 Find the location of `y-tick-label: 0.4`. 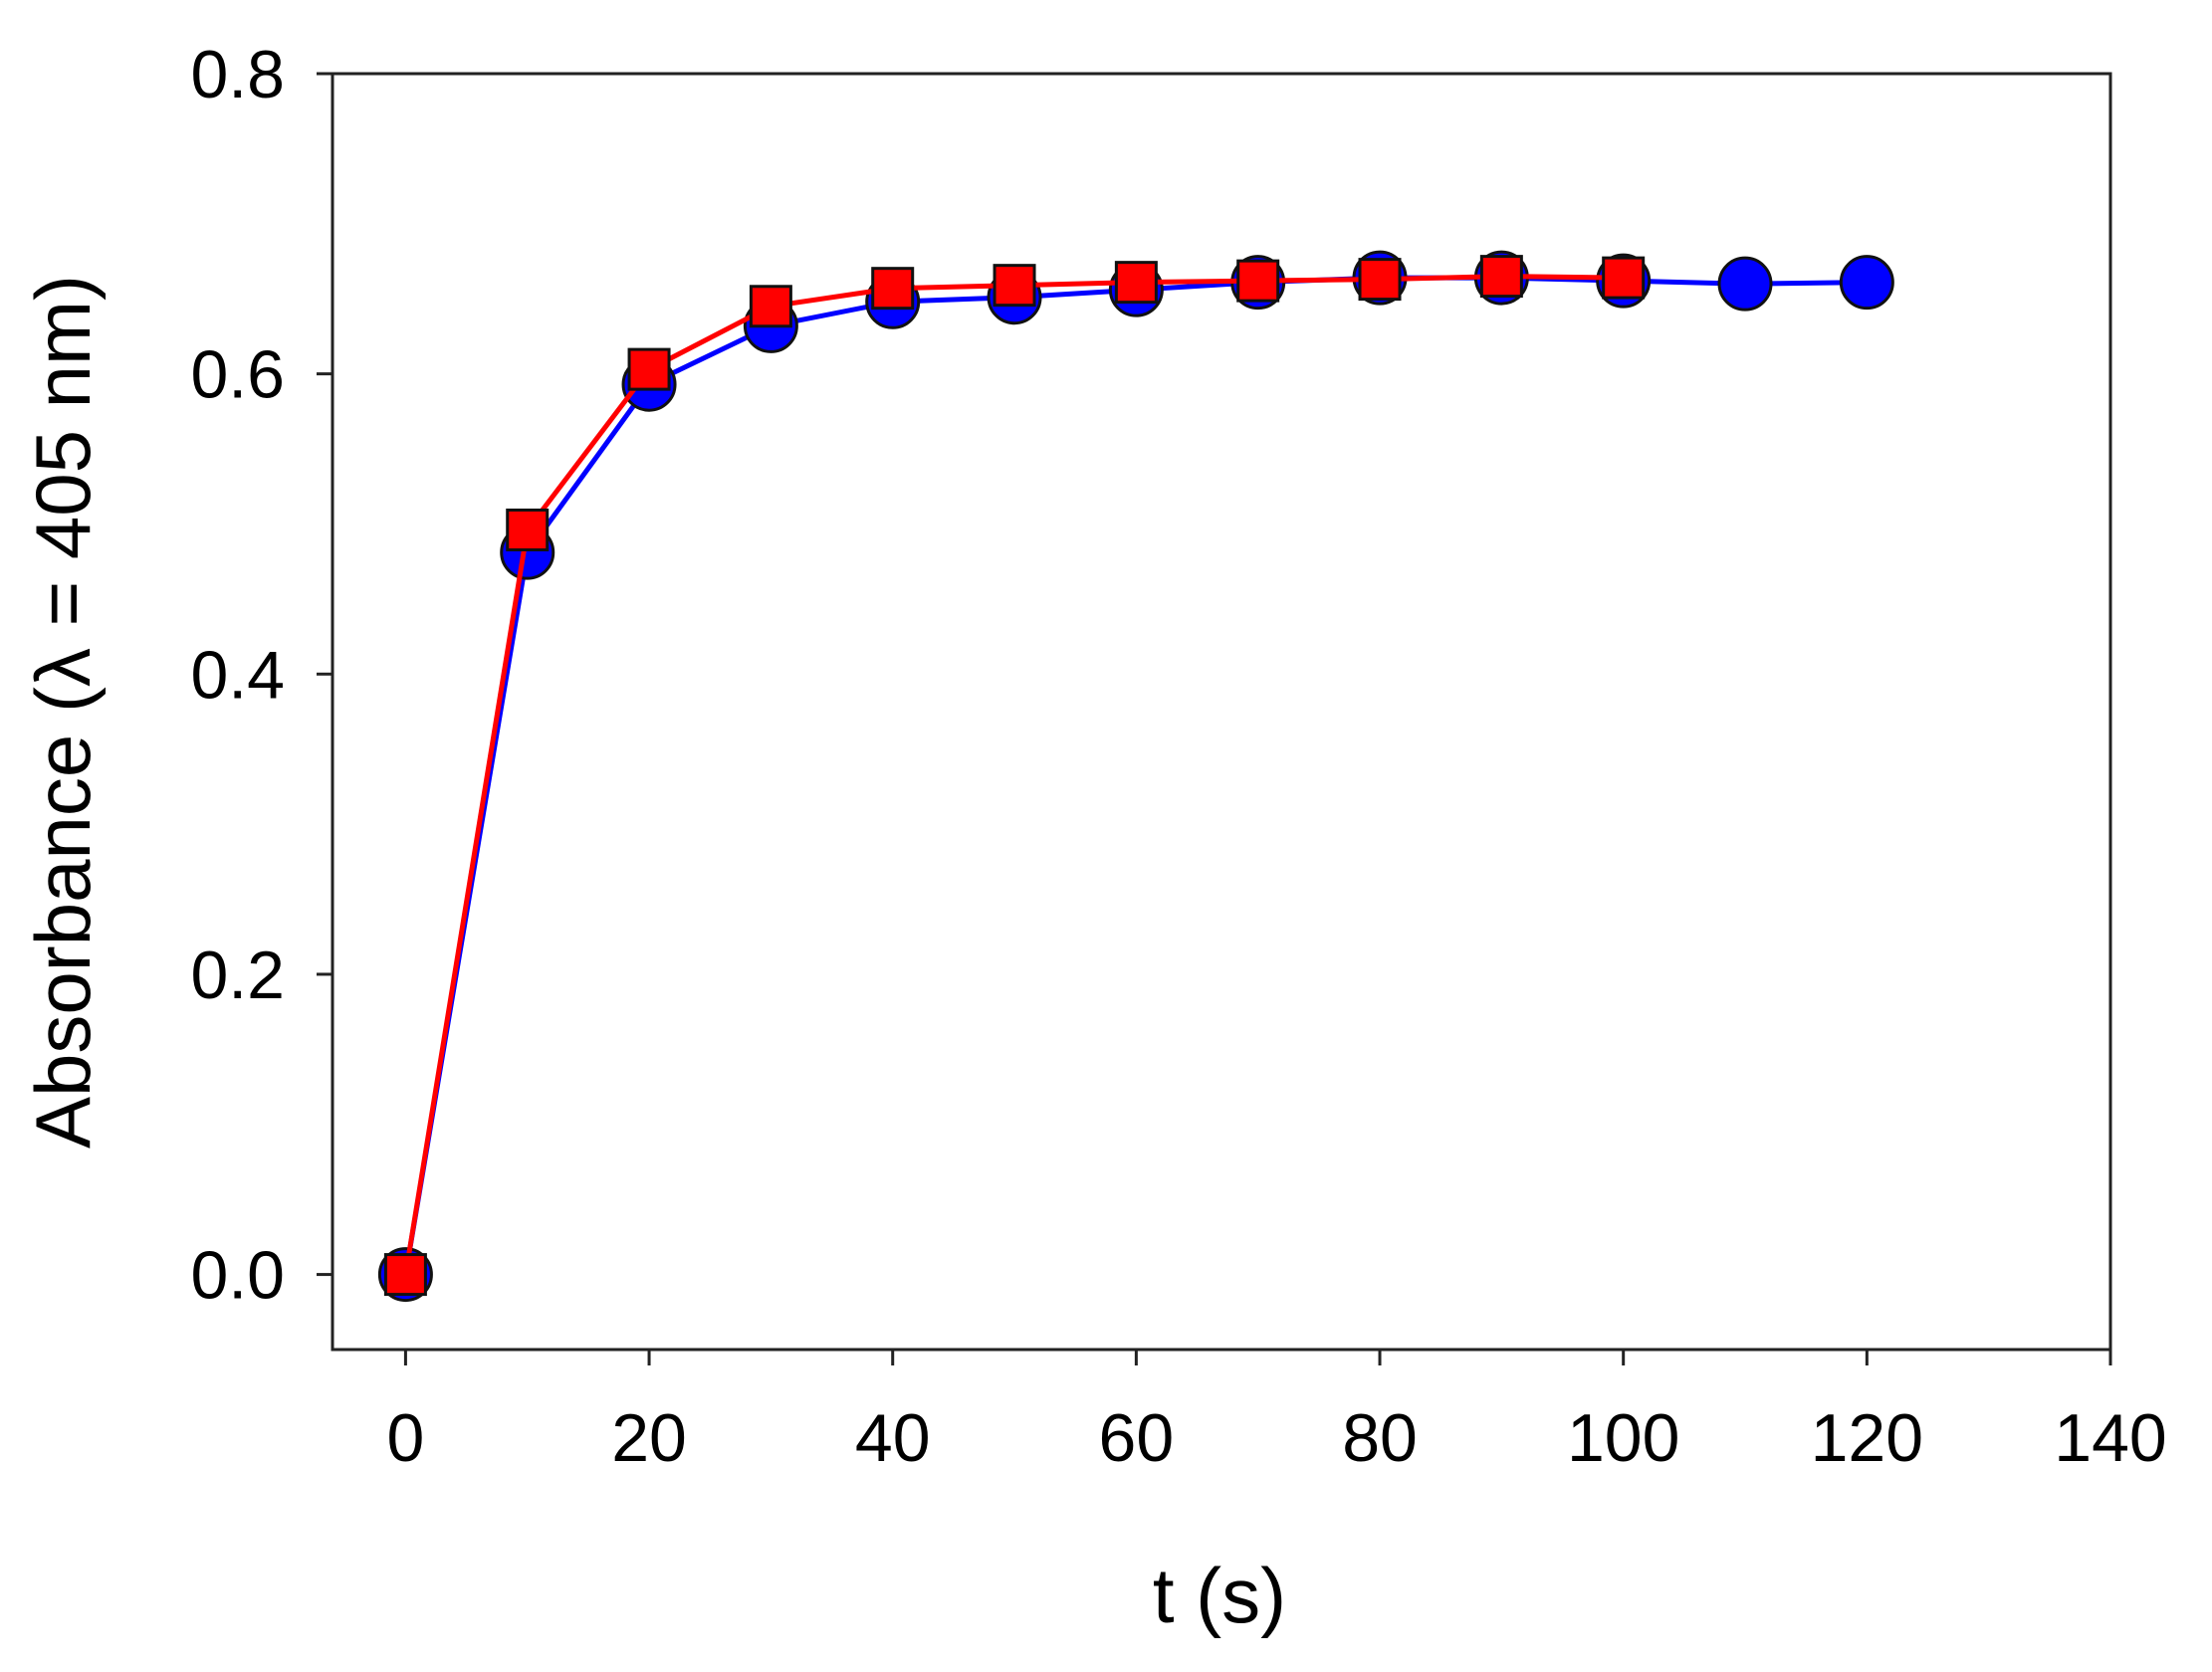

y-tick-label: 0.4 is located at coordinates (237, 675).